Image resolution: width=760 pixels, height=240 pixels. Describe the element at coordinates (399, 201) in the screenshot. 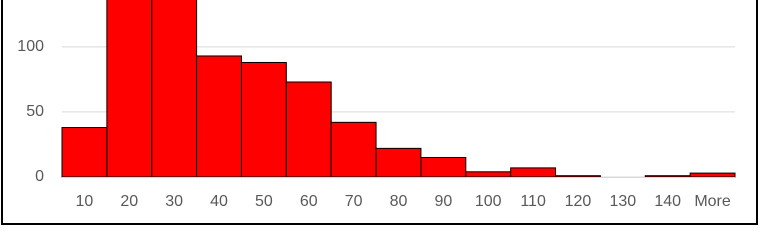

I see `x-tick-label: 80` at that location.